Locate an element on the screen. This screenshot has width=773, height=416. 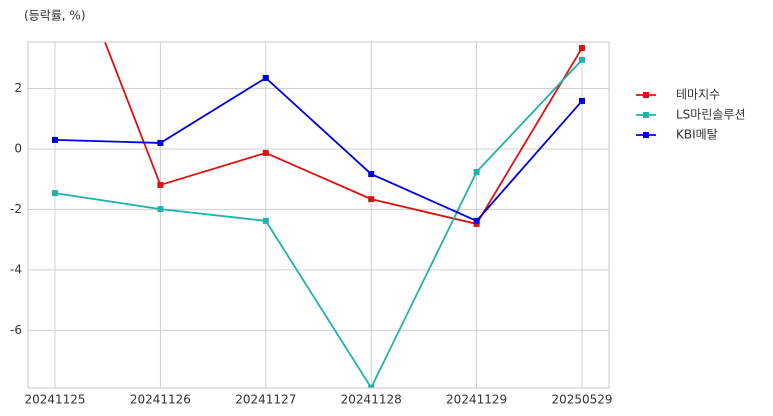
y-tick-label: -6 is located at coordinates (16, 330).